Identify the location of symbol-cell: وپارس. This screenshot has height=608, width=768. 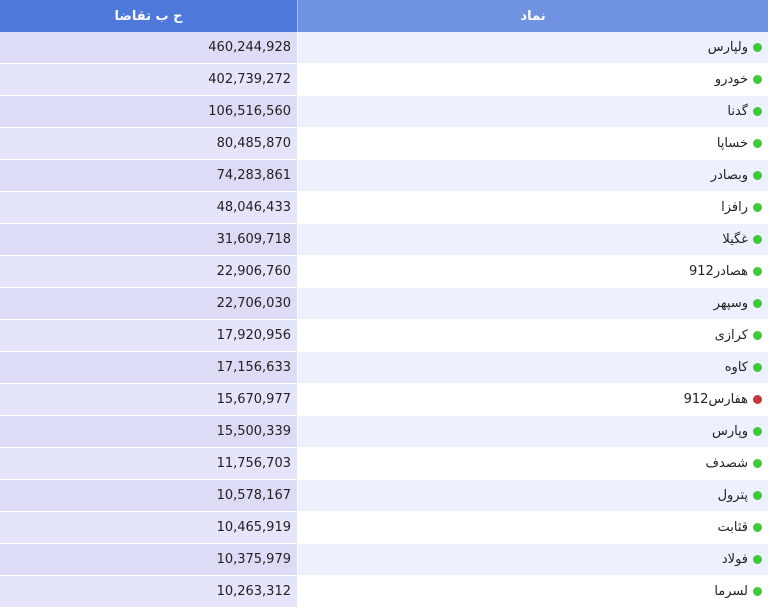
(533, 432).